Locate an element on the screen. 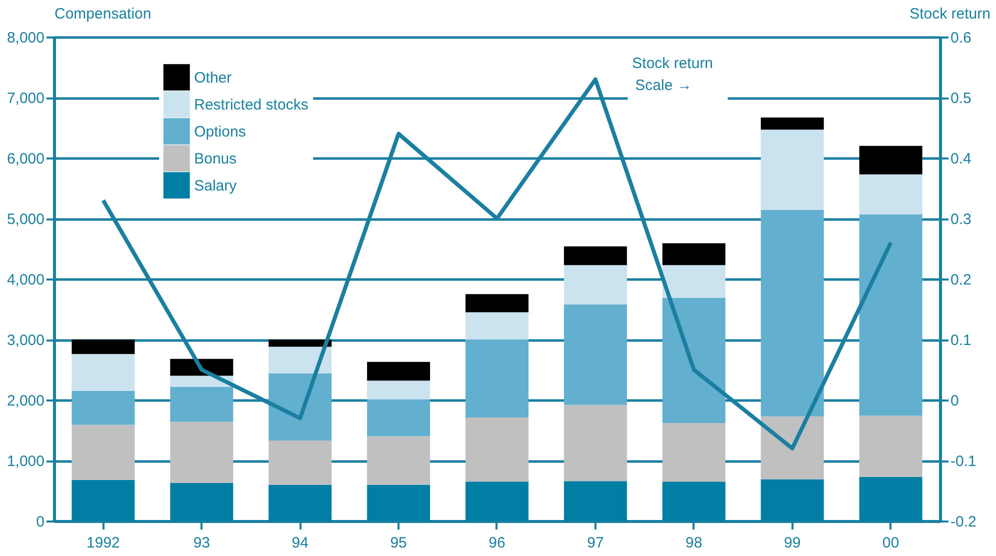  annotation: Stock return is located at coordinates (673, 63).